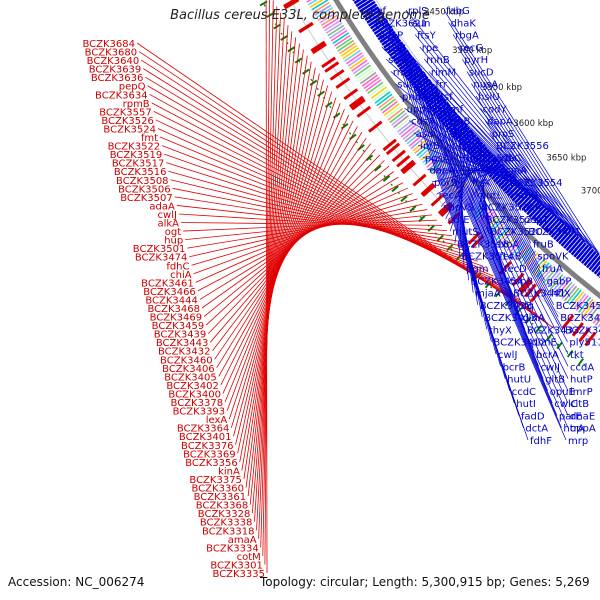 Image resolution: width=600 pixels, height=600 pixels. What do you see at coordinates (161, 258) in the screenshot?
I see `gene-label-forward: BCZK3474` at bounding box center [161, 258].